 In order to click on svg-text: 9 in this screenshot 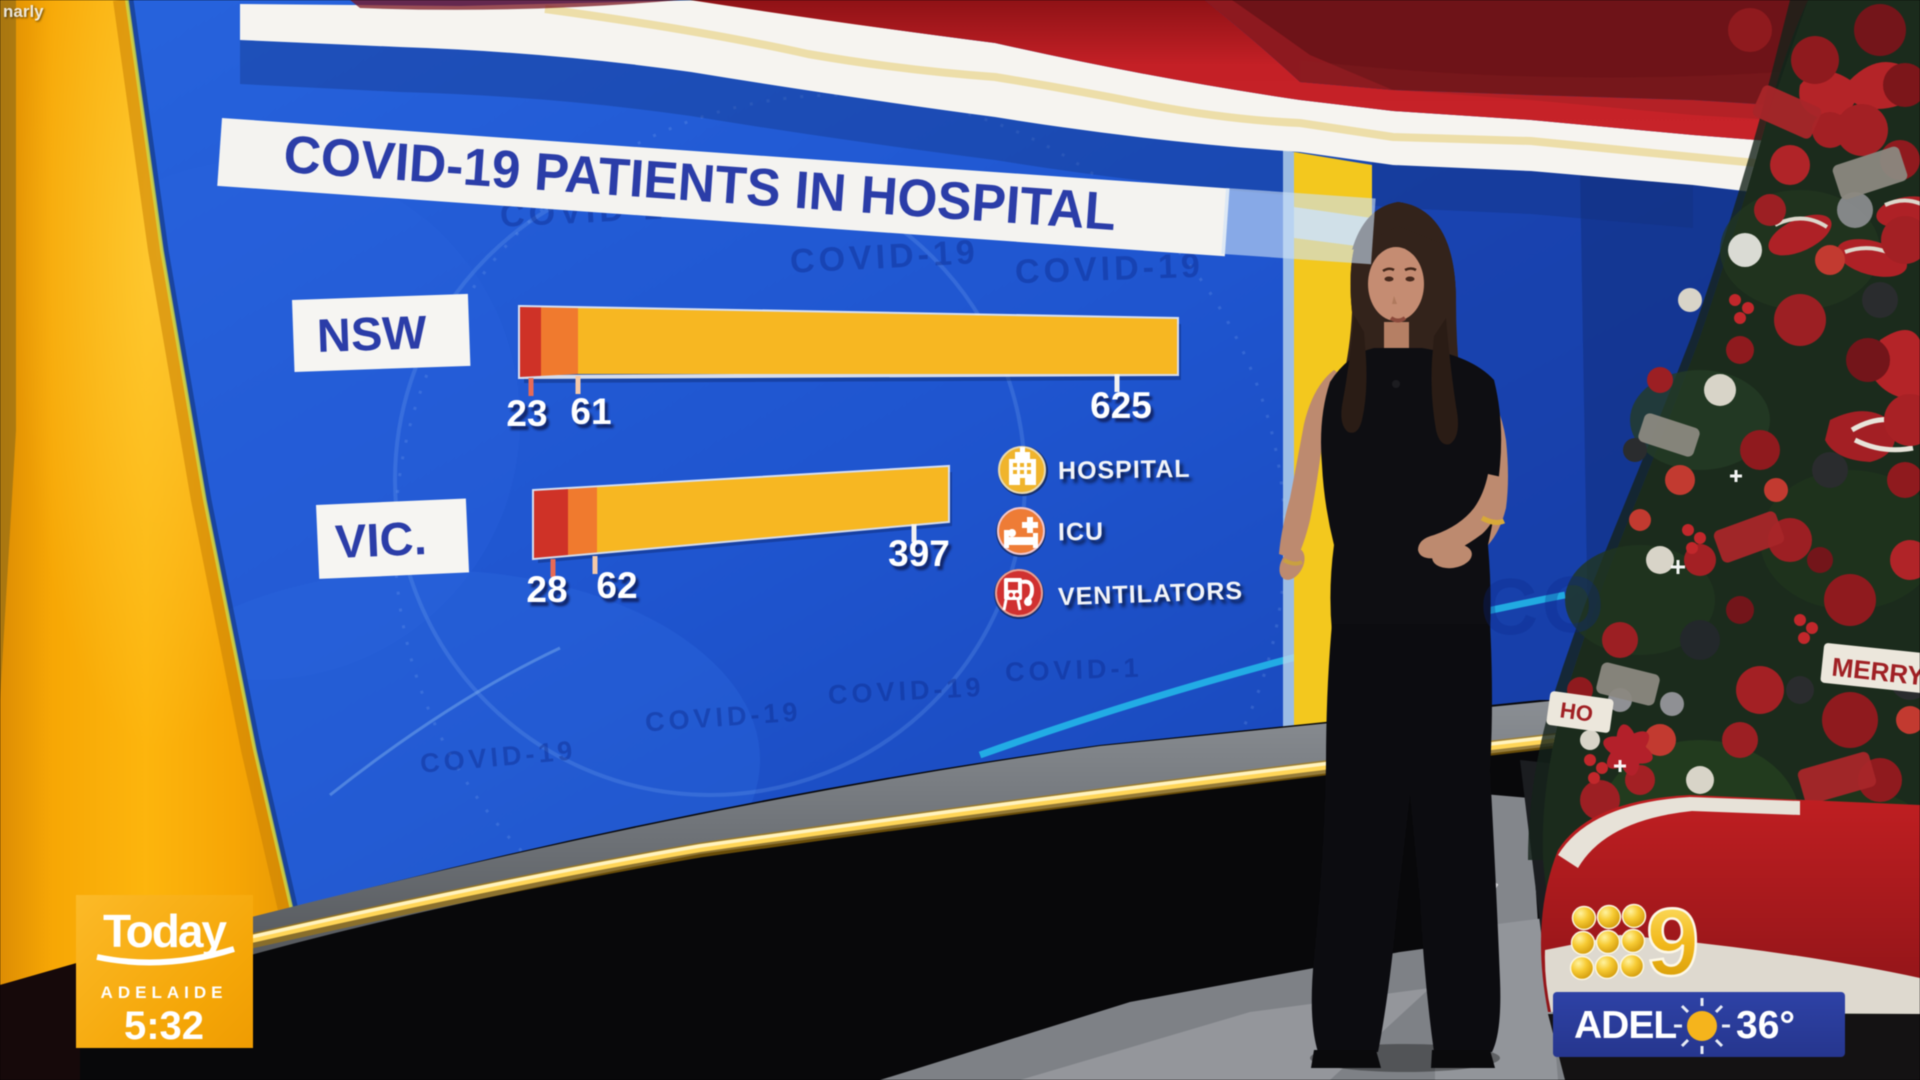, I will do `click(1672, 942)`.